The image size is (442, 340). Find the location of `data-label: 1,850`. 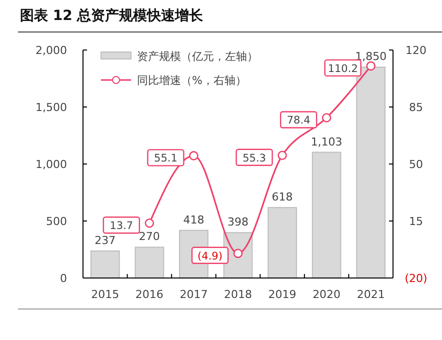

data-label: 1,850 is located at coordinates (371, 57).